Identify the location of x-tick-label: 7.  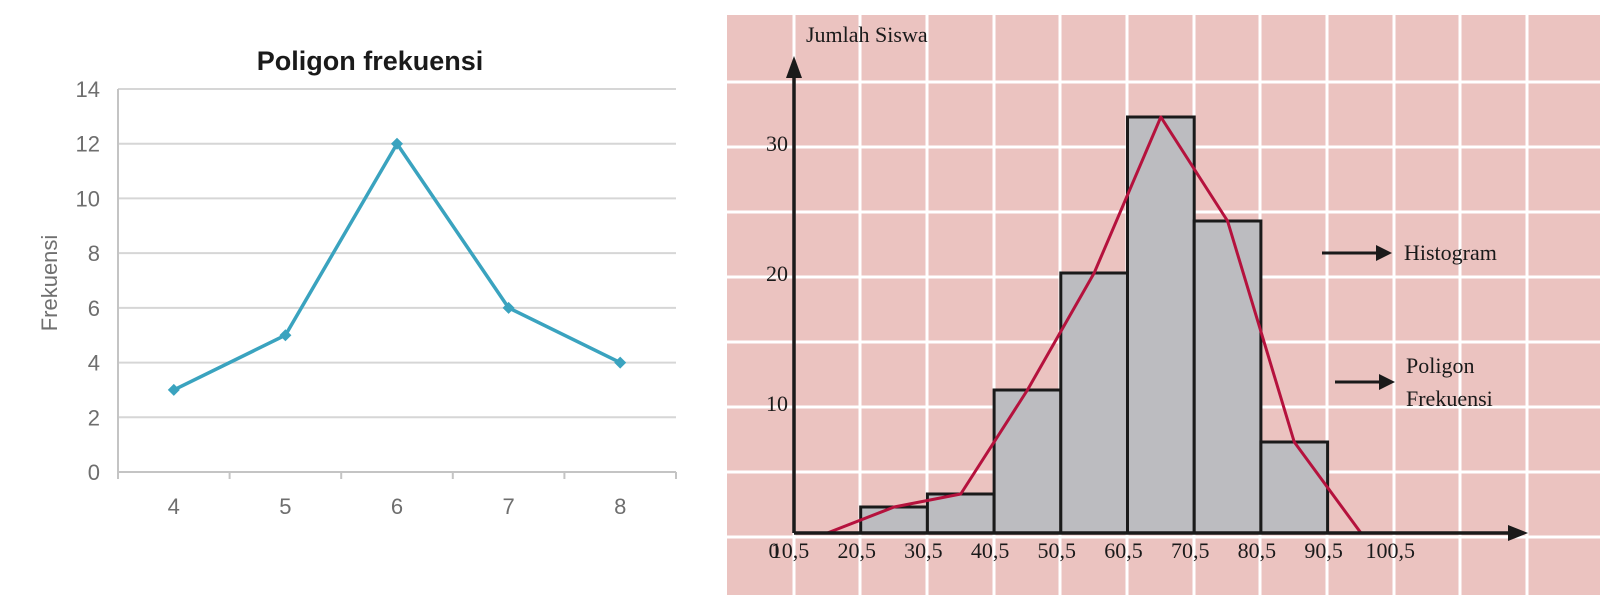
(508, 506).